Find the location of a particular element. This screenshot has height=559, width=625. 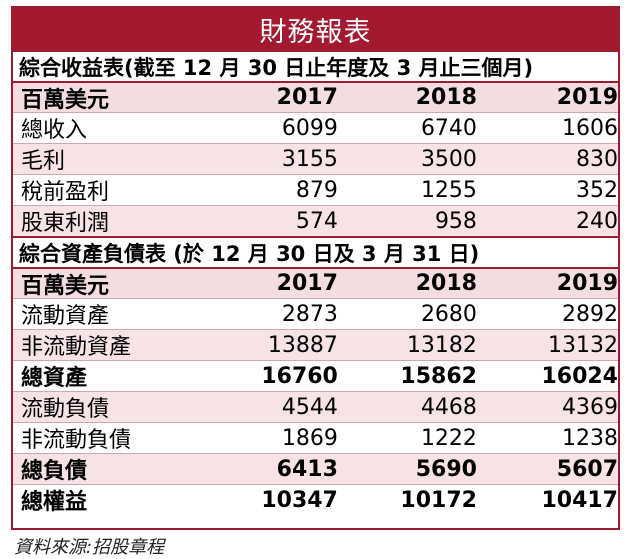

cell-value: 10172 is located at coordinates (438, 500).